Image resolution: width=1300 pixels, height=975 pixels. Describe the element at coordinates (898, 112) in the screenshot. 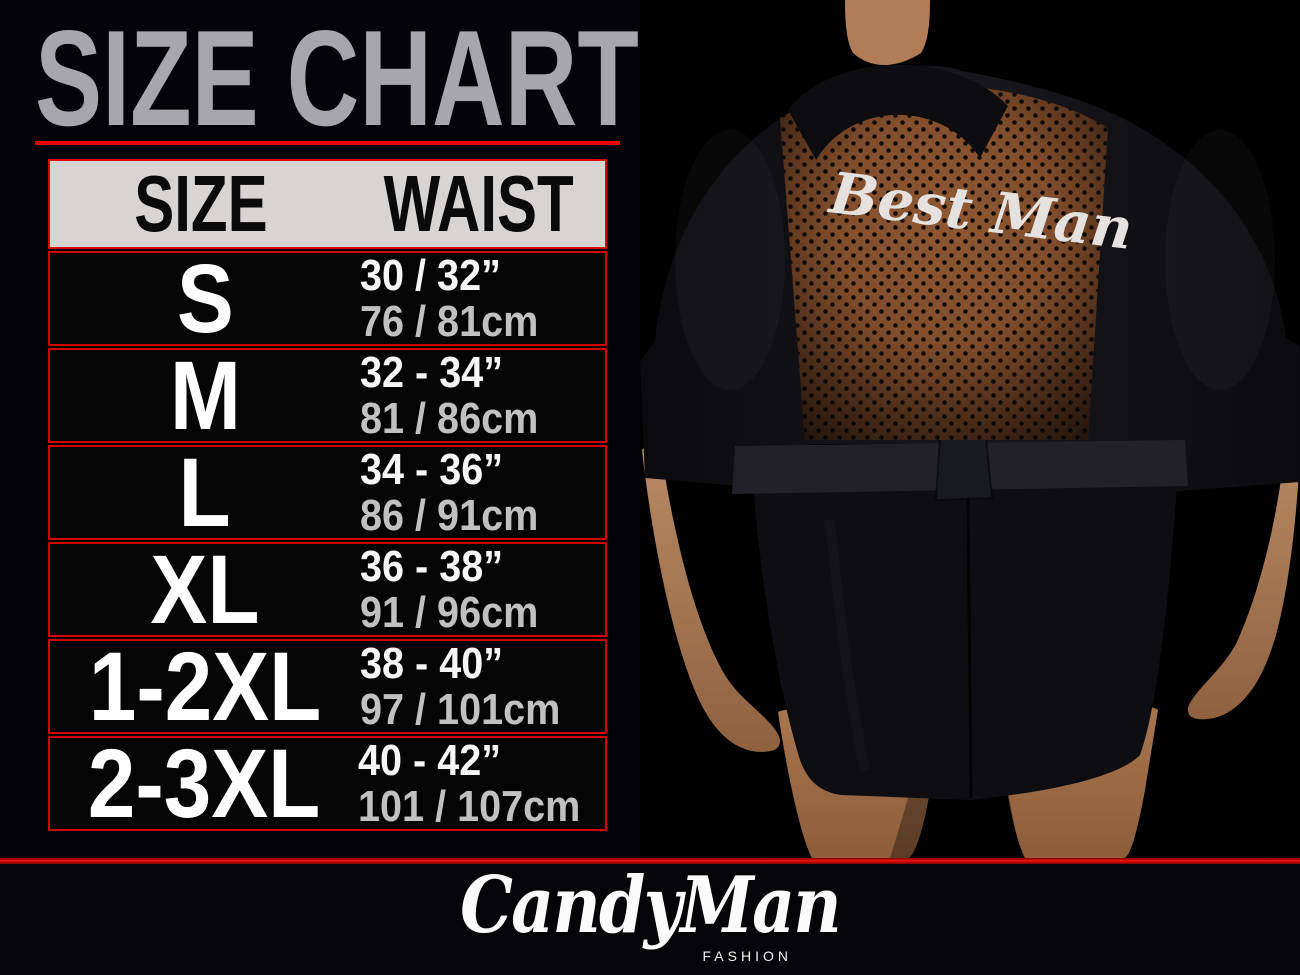

I see `robe-collar` at that location.